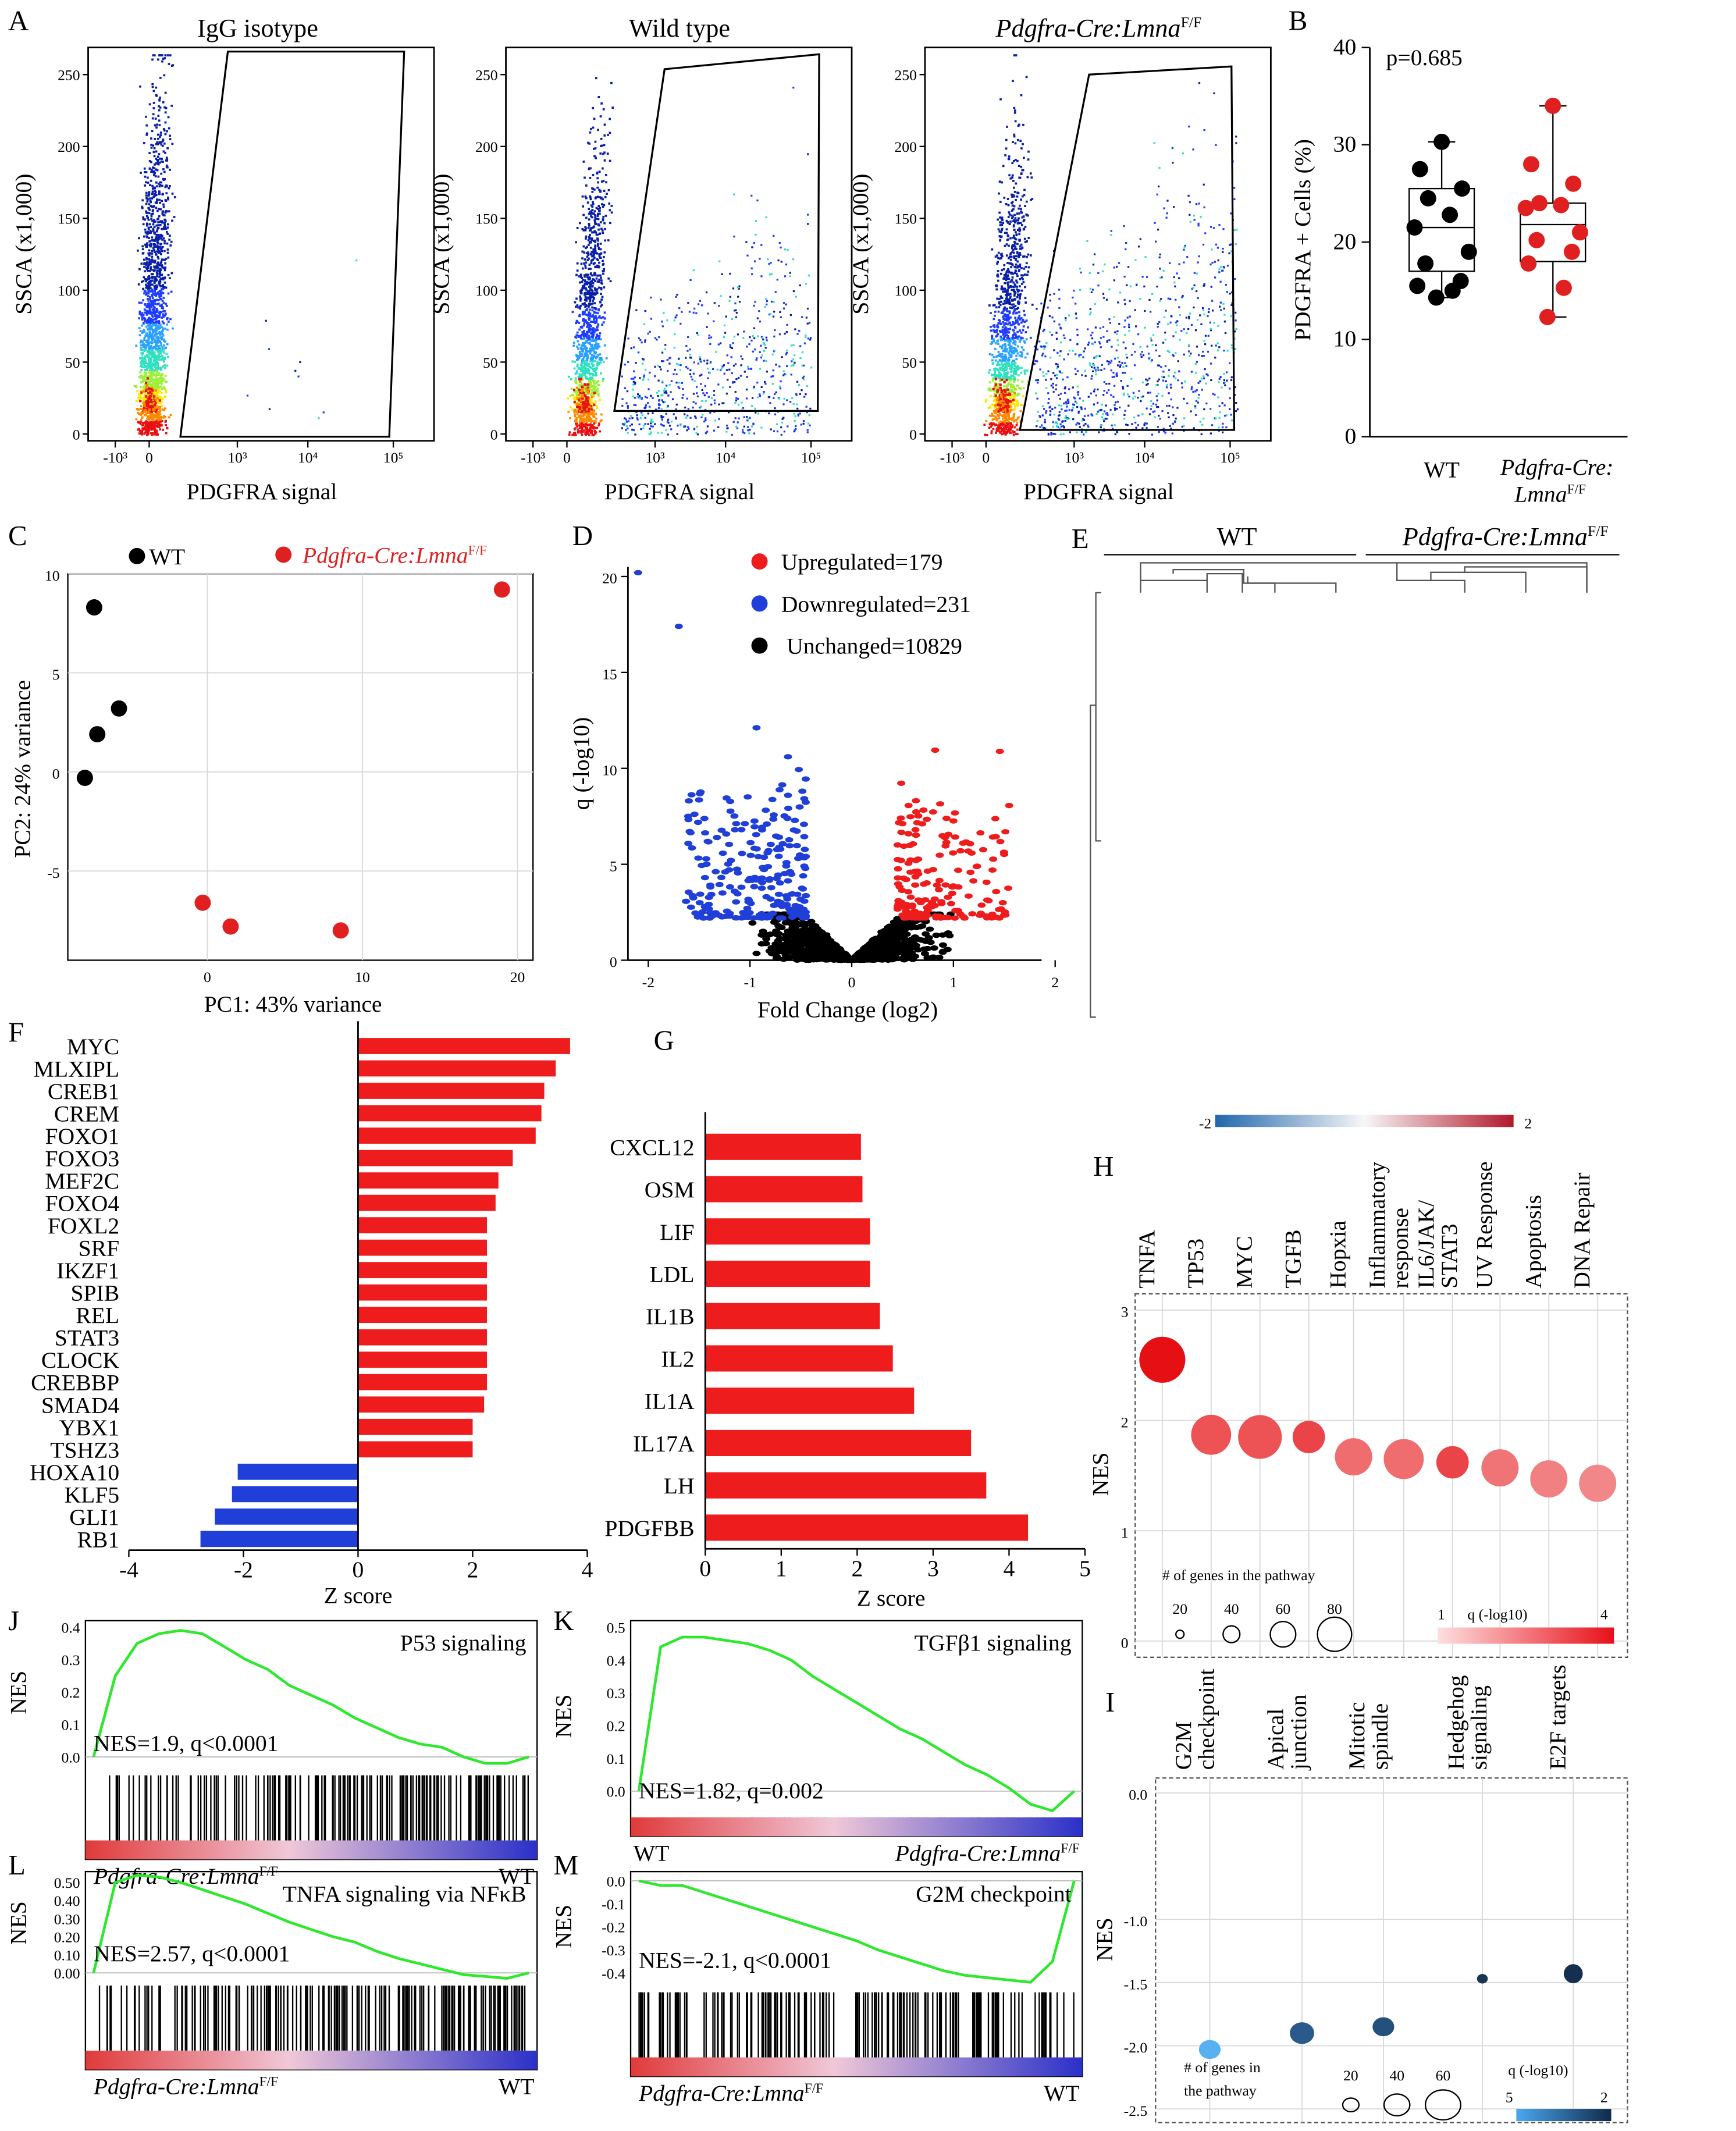 Image resolution: width=1736 pixels, height=2131 pixels. Describe the element at coordinates (679, 244) in the screenshot. I see `flow-frame` at that location.